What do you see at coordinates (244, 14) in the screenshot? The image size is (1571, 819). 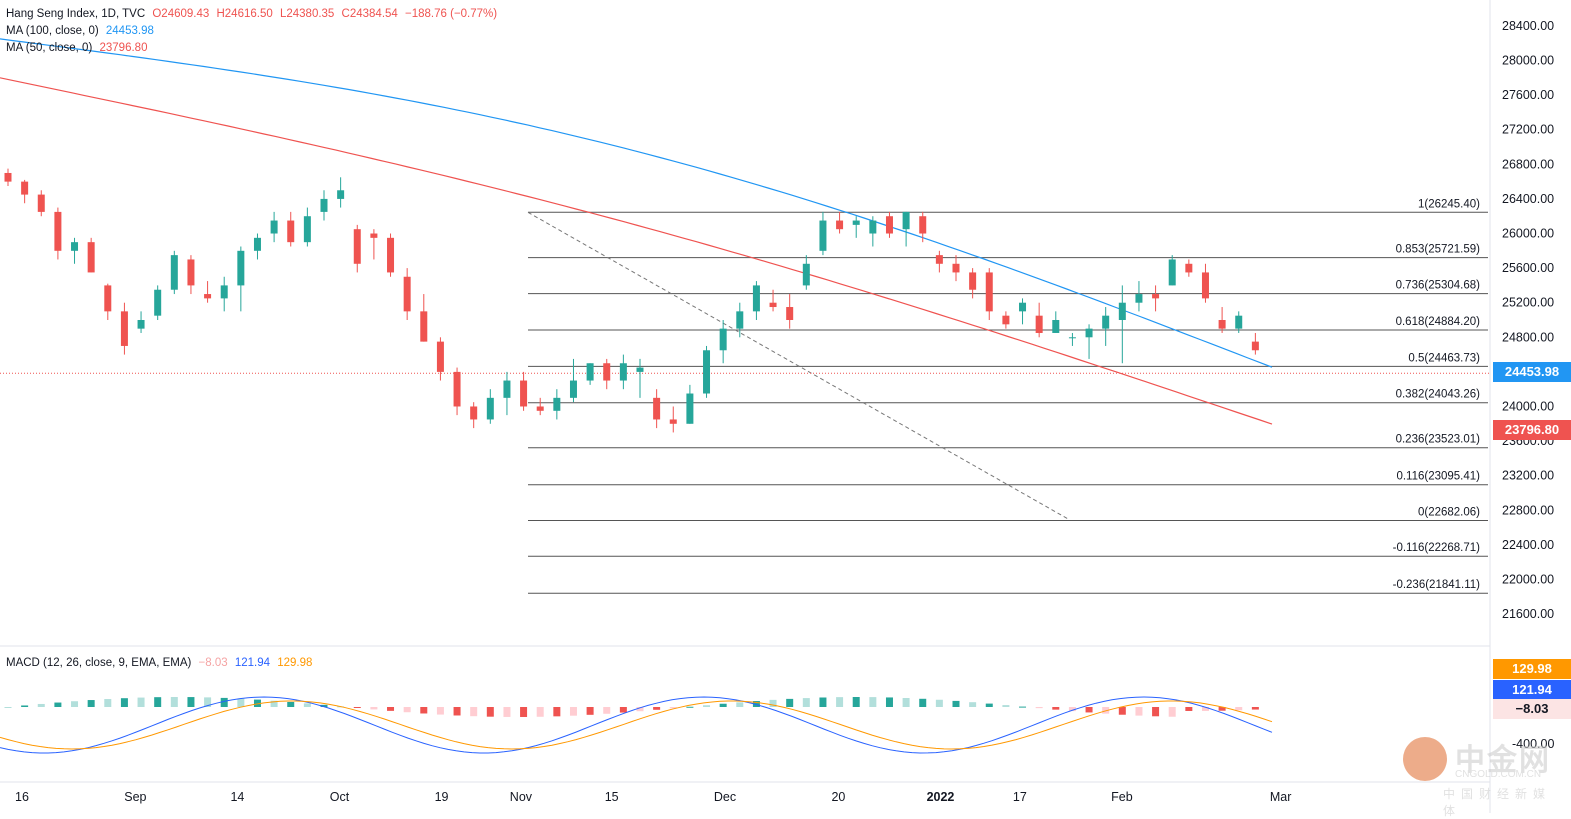 I see `high-value: H24616.50` at bounding box center [244, 14].